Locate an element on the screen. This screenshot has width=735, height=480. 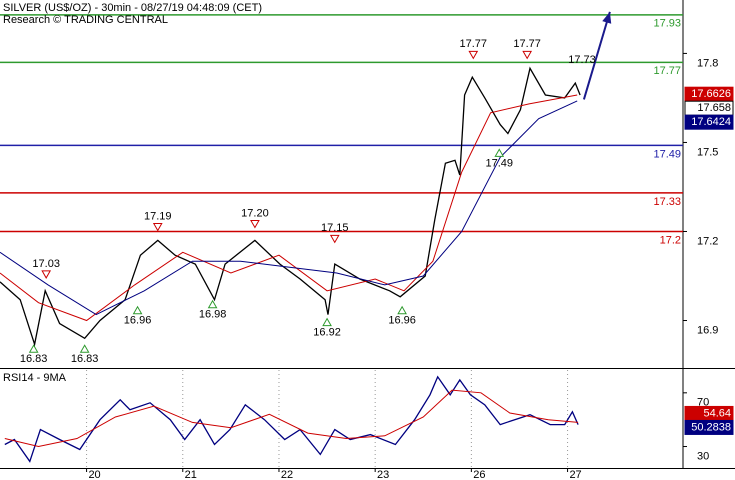
x-tick-label: 26 is located at coordinates (479, 474).